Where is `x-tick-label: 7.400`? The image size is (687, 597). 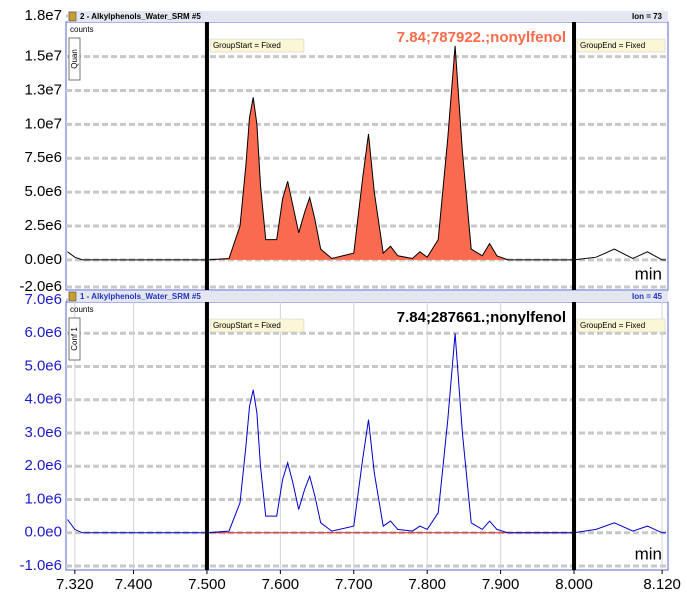
x-tick-label: 7.400 is located at coordinates (134, 584).